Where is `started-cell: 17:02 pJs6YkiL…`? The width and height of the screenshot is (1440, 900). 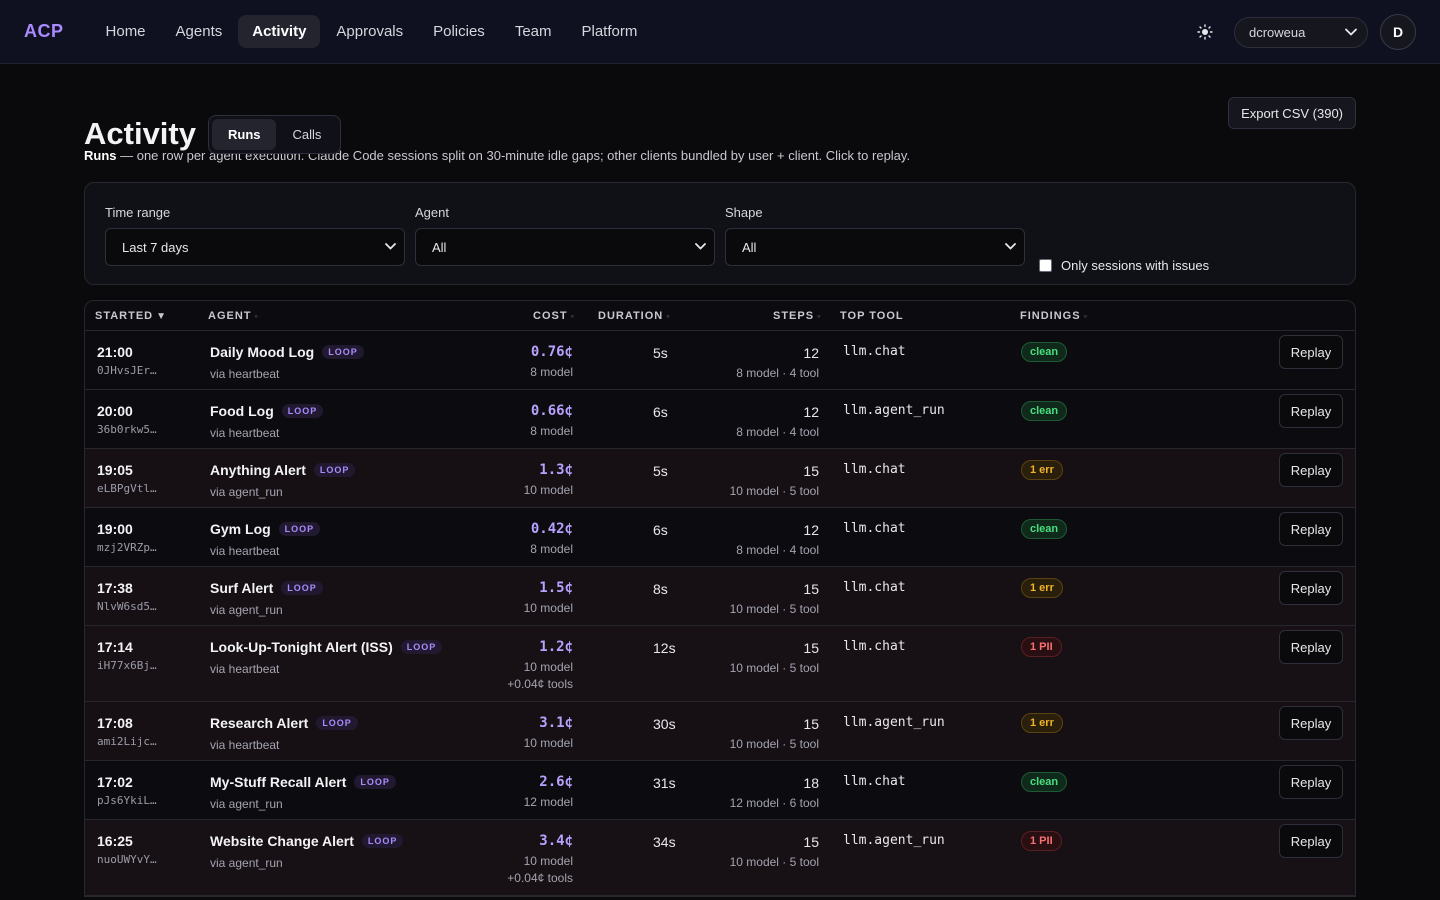 started-cell: 17:02 pJs6YkiL… is located at coordinates (147, 790).